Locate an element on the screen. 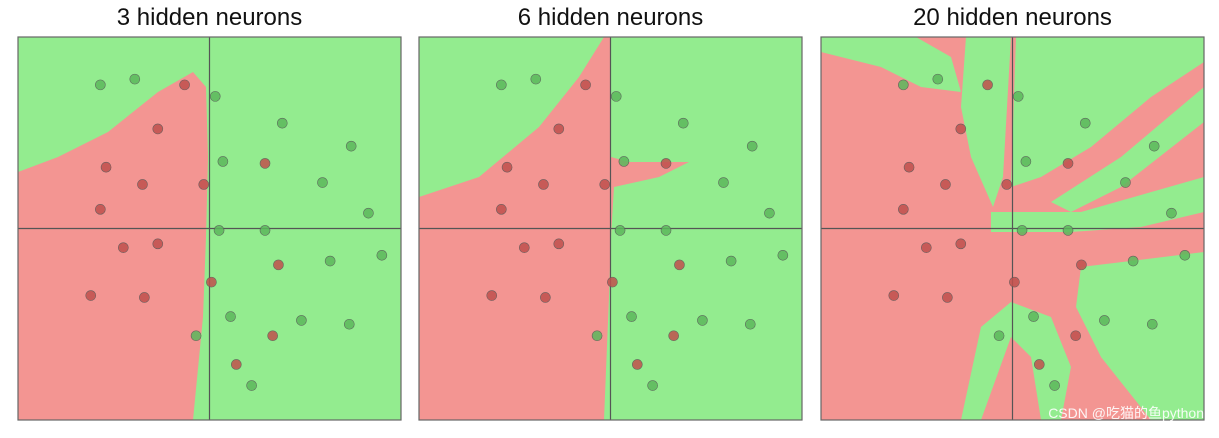  chart-title: 6 hidden neurons is located at coordinates (610, 17).